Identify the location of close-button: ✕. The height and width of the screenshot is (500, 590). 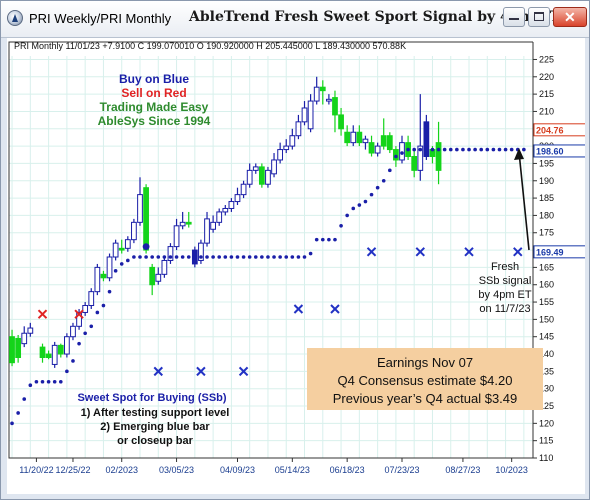
(570, 17).